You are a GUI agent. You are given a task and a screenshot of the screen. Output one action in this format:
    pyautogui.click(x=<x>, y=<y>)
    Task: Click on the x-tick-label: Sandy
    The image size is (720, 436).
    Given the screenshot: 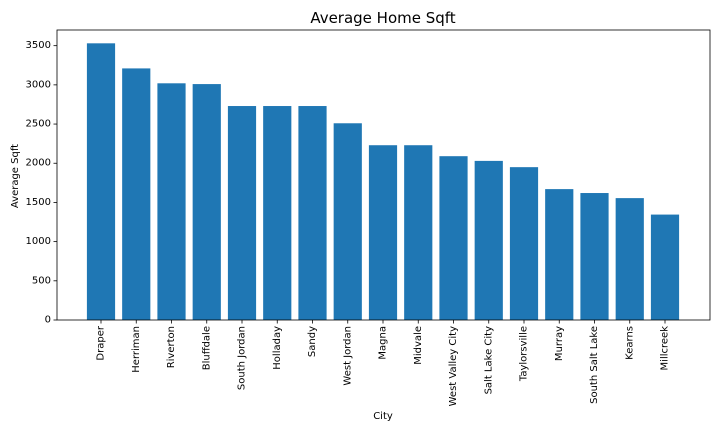 What is the action you would take?
    pyautogui.click(x=312, y=341)
    